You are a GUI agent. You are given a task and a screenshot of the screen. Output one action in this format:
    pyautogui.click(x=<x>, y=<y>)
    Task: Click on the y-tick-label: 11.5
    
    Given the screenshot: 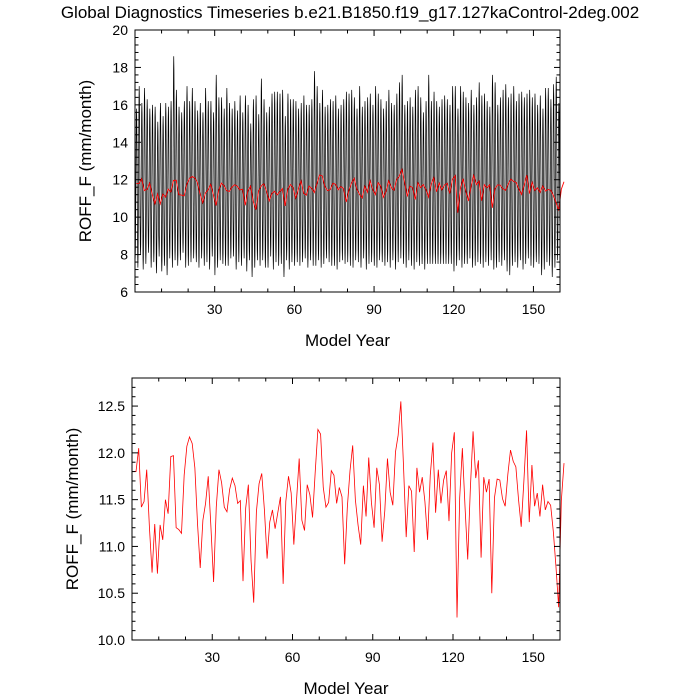 What is the action you would take?
    pyautogui.click(x=112, y=500)
    